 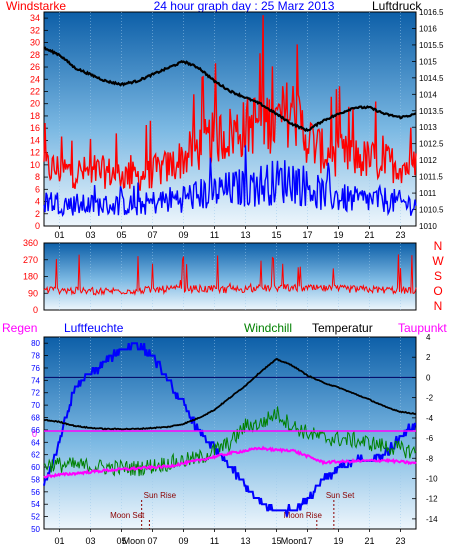 I want to click on windstarke-label: Windstarke, so click(x=36, y=6).